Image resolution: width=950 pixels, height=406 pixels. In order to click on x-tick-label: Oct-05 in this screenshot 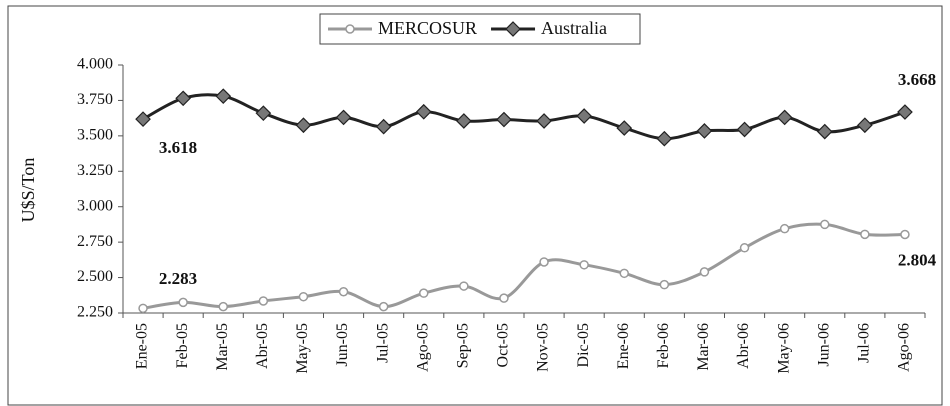, I will do `click(503, 345)`.